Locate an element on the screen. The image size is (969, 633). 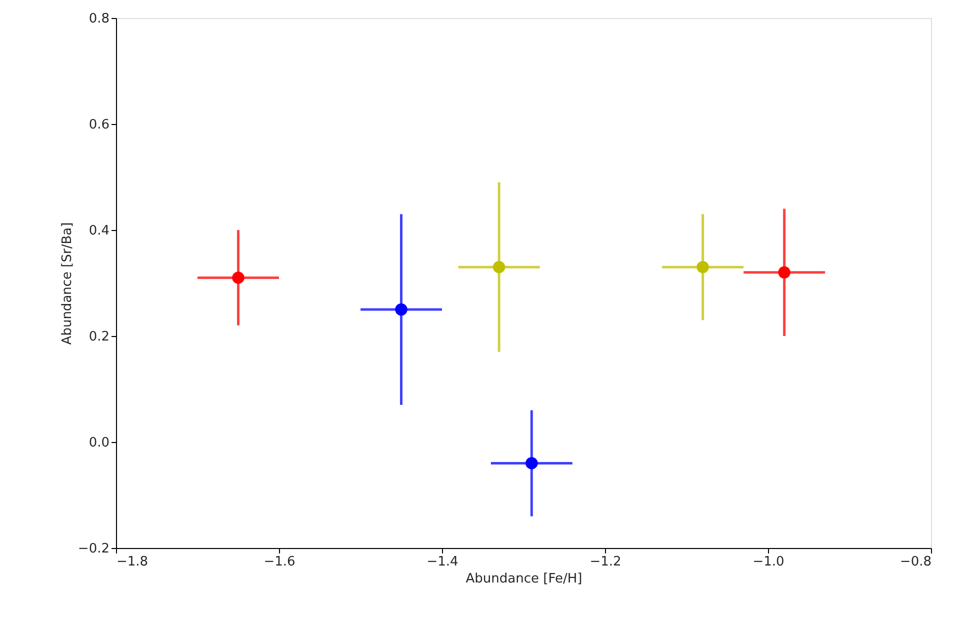
y-tick-label: 0.8 is located at coordinates (99, 19).